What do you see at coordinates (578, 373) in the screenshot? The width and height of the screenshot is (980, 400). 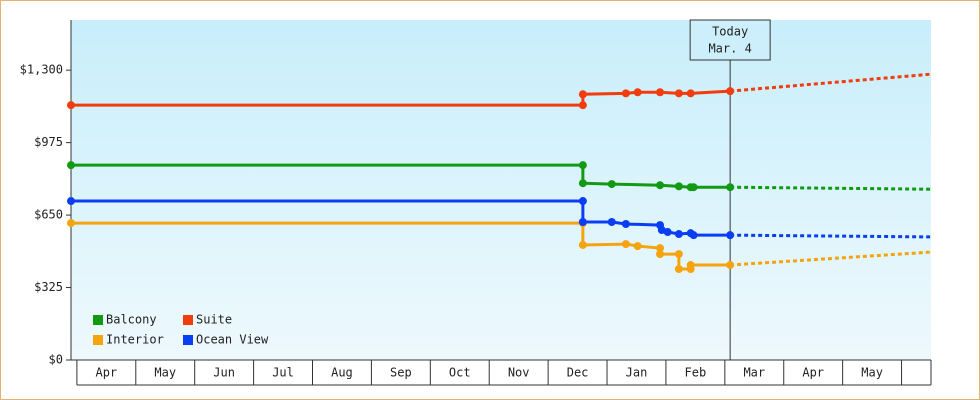 I see `month-label: Dec` at bounding box center [578, 373].